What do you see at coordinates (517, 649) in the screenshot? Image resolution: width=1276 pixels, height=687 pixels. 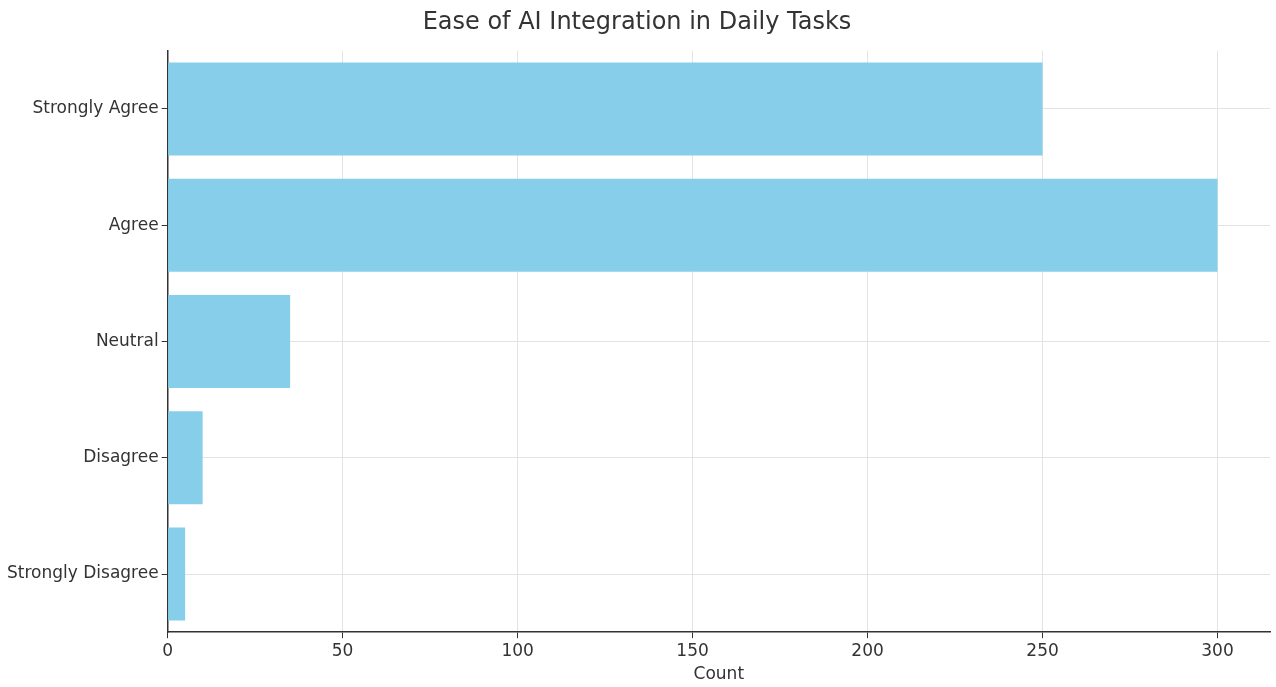 I see `x-tick-label: 100` at bounding box center [517, 649].